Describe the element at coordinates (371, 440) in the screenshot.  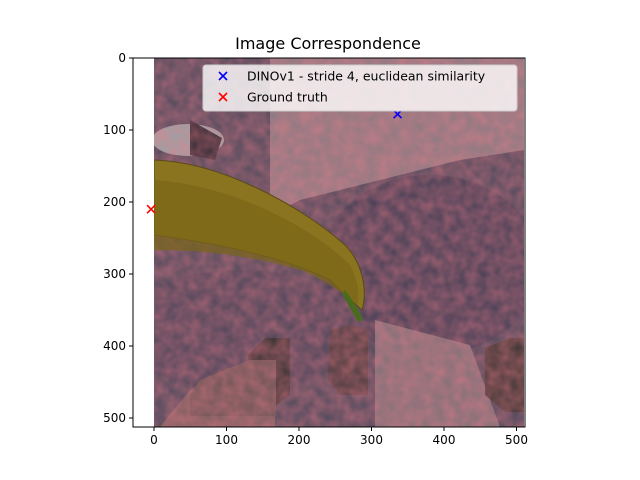
I see `x-tick-label: 300` at that location.